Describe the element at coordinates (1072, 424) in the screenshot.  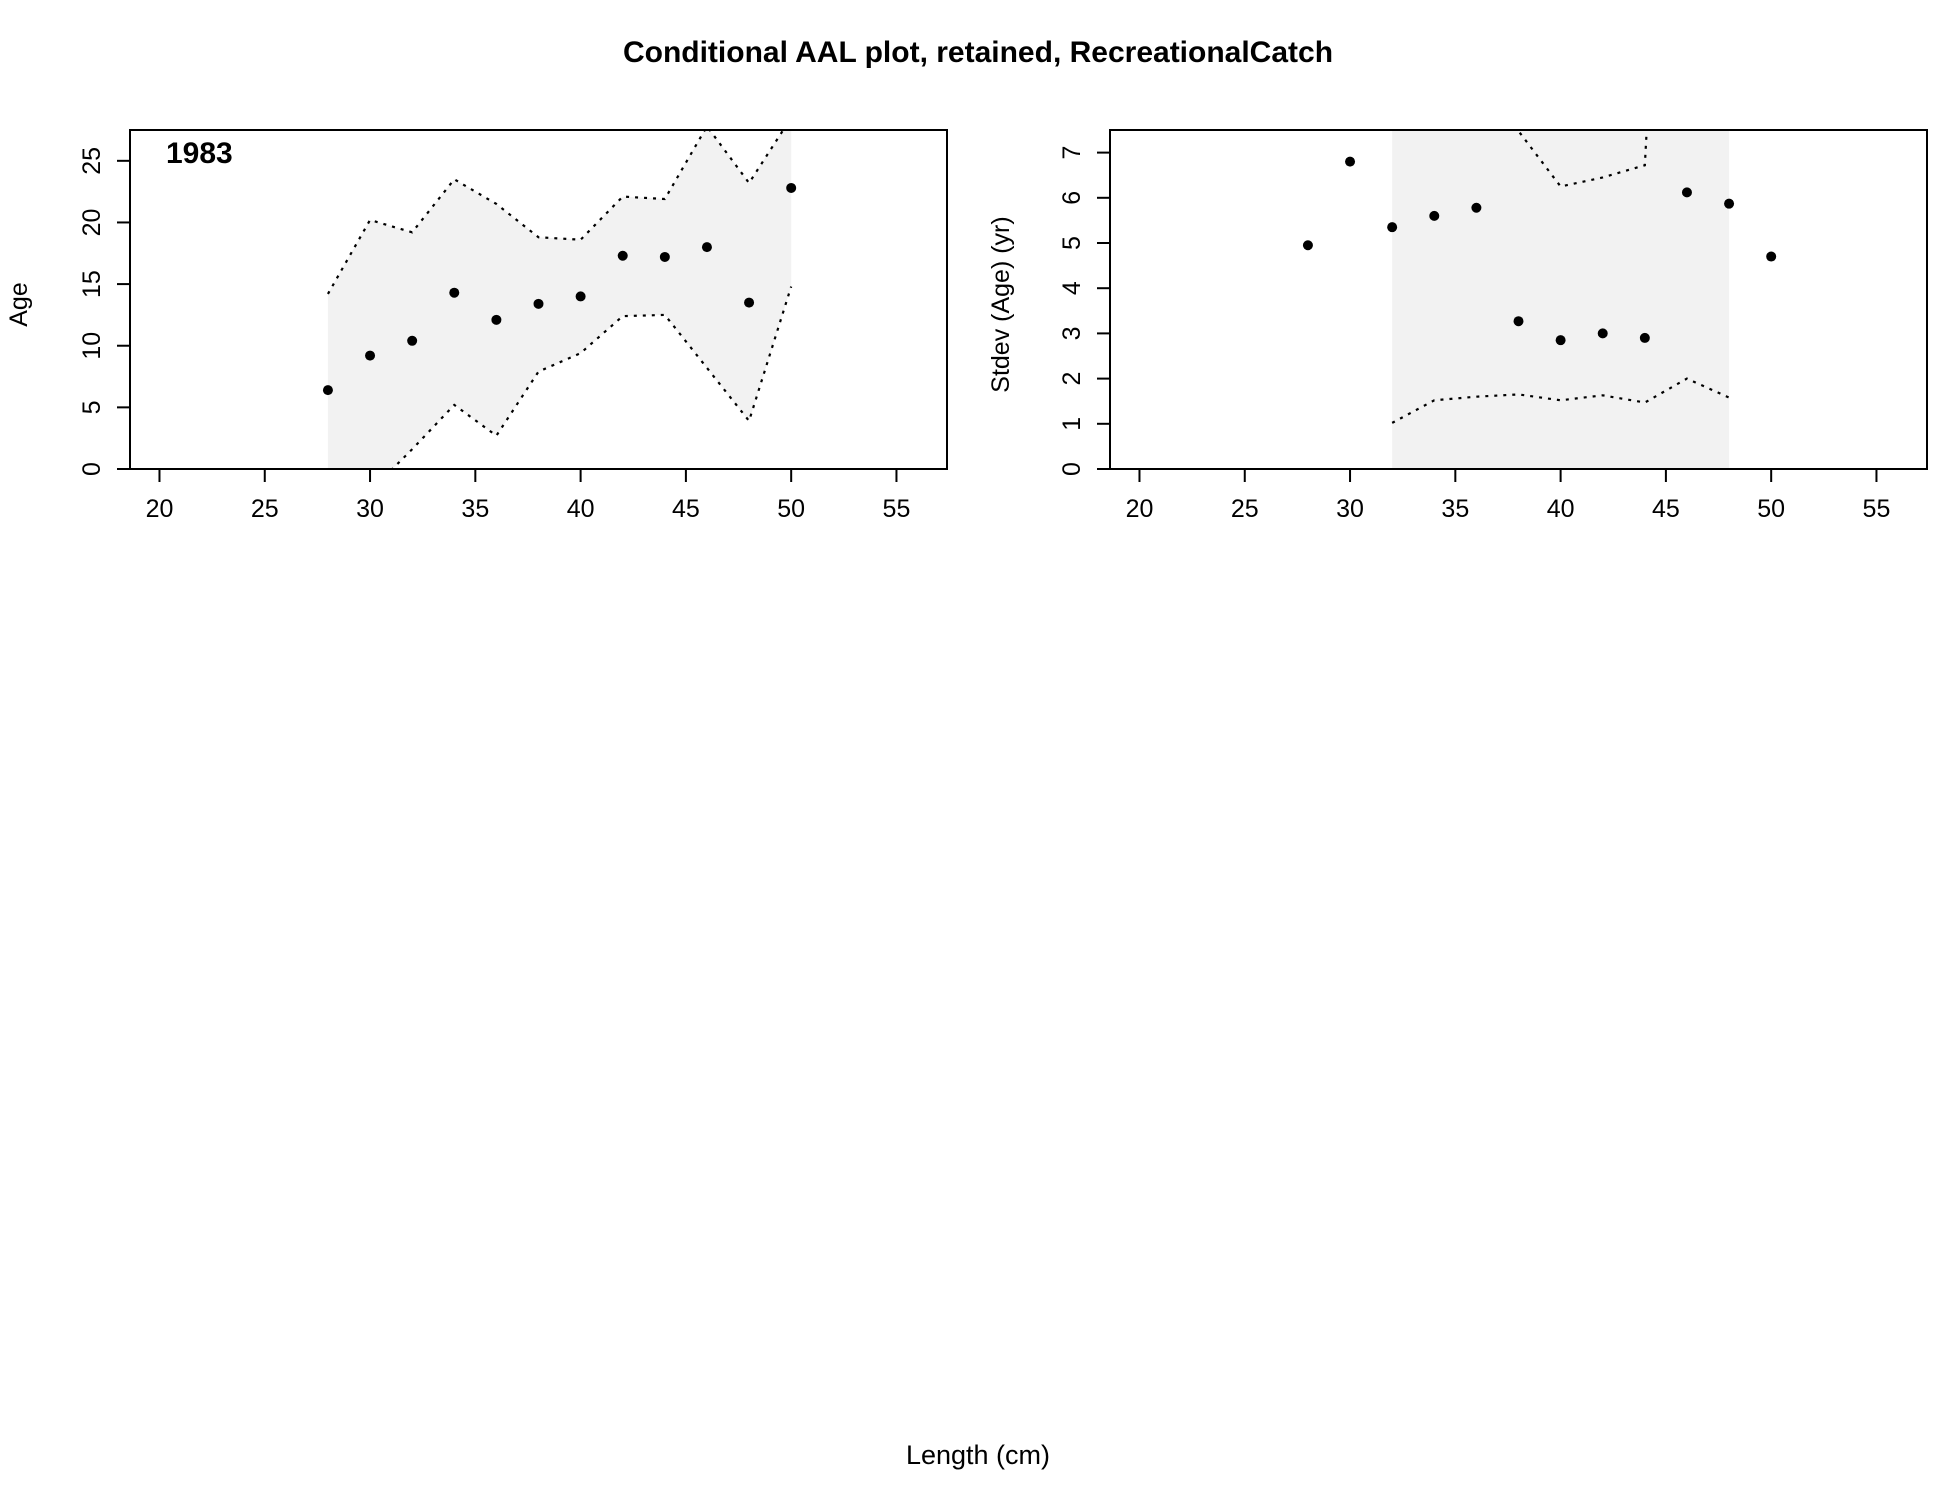
I see `y-tick-label: 1` at that location.